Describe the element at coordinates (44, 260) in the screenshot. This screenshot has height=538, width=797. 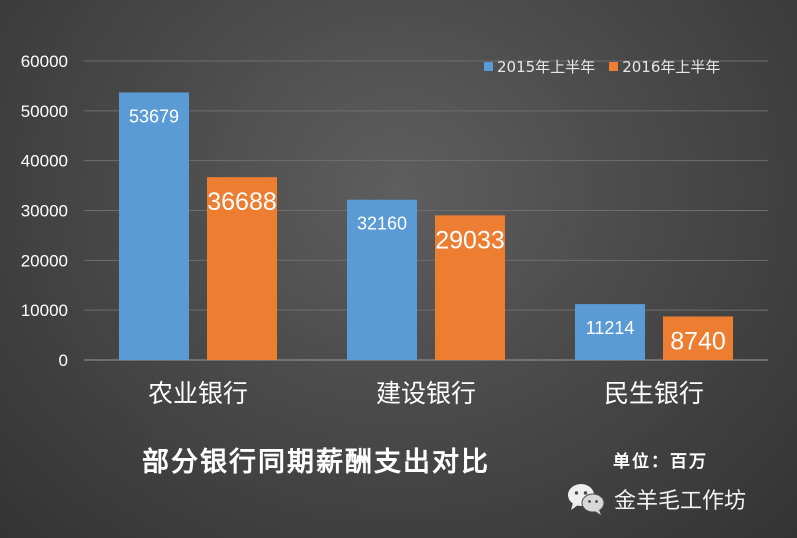
I see `y-tick-label: 20000` at that location.